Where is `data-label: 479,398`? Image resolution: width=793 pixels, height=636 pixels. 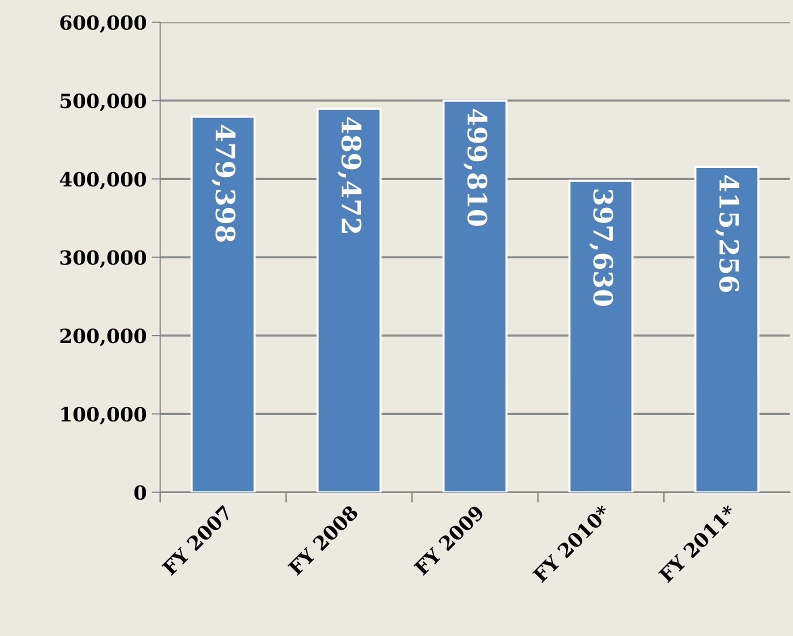
data-label: 479,398 is located at coordinates (224, 183).